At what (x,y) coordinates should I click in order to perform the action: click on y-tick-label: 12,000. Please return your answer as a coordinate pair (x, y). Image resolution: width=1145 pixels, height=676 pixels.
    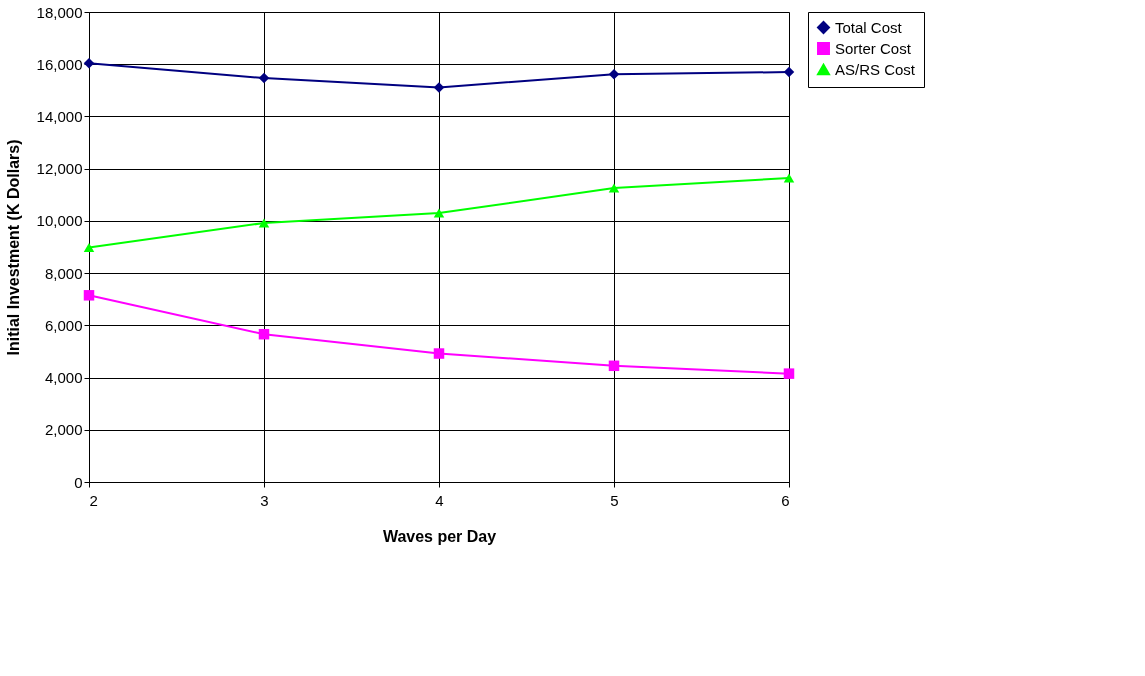
    Looking at the image, I should click on (59, 169).